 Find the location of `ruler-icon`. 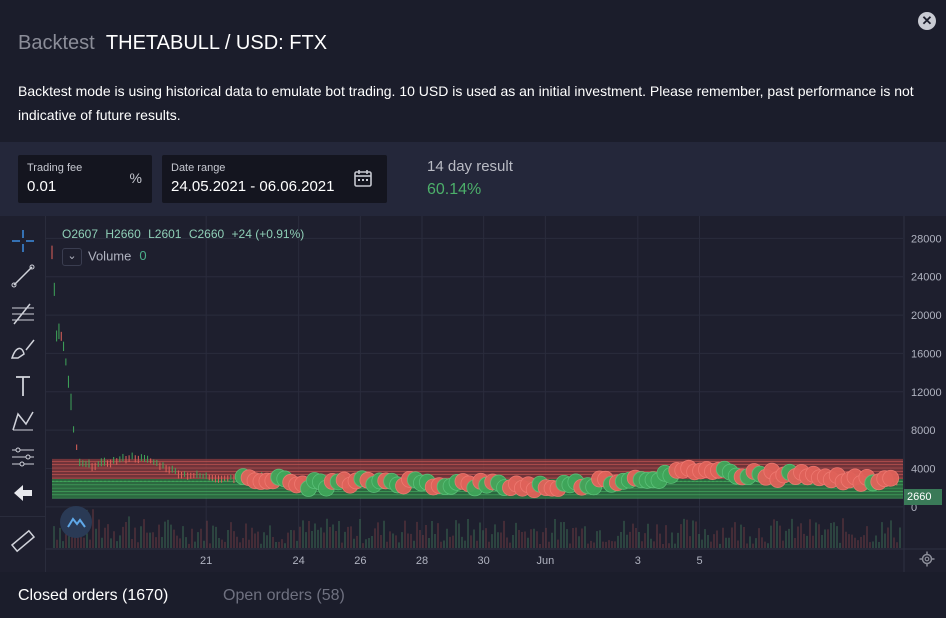

ruler-icon is located at coordinates (23, 541).